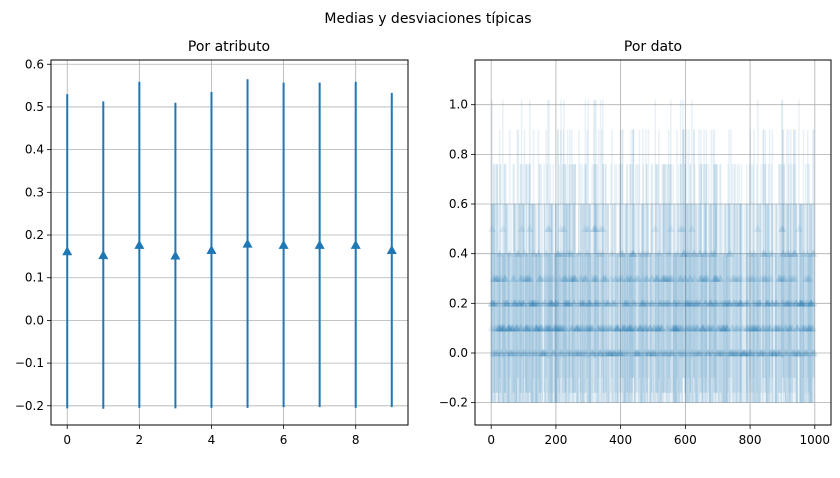  I want to click on left-chart-ytick-label: 0.1, so click(34, 278).